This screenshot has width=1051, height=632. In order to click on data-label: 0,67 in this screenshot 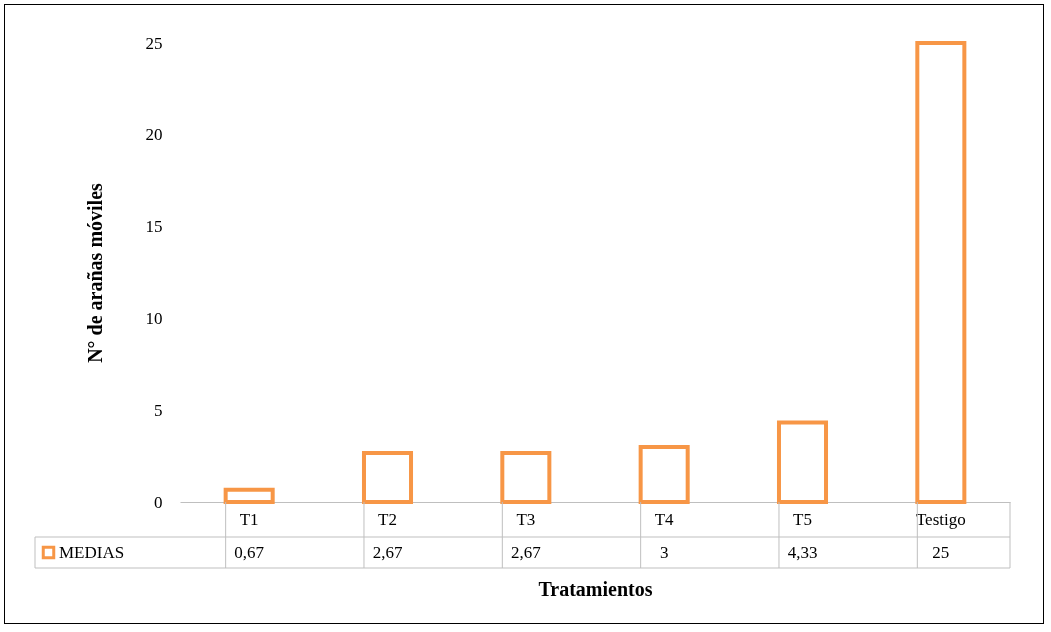, I will do `click(249, 552)`.